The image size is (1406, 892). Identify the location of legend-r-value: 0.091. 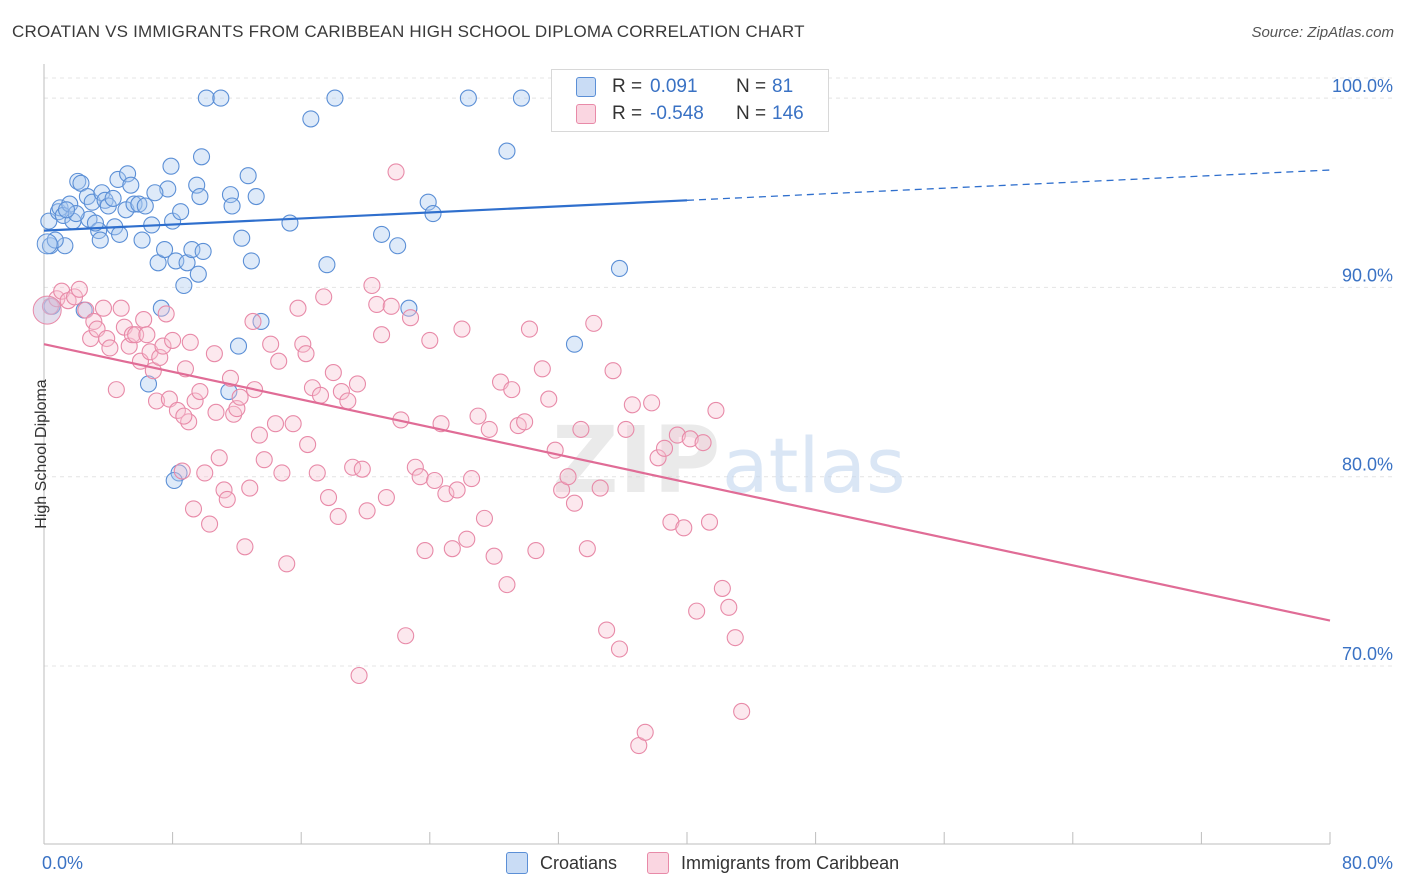
(674, 86).